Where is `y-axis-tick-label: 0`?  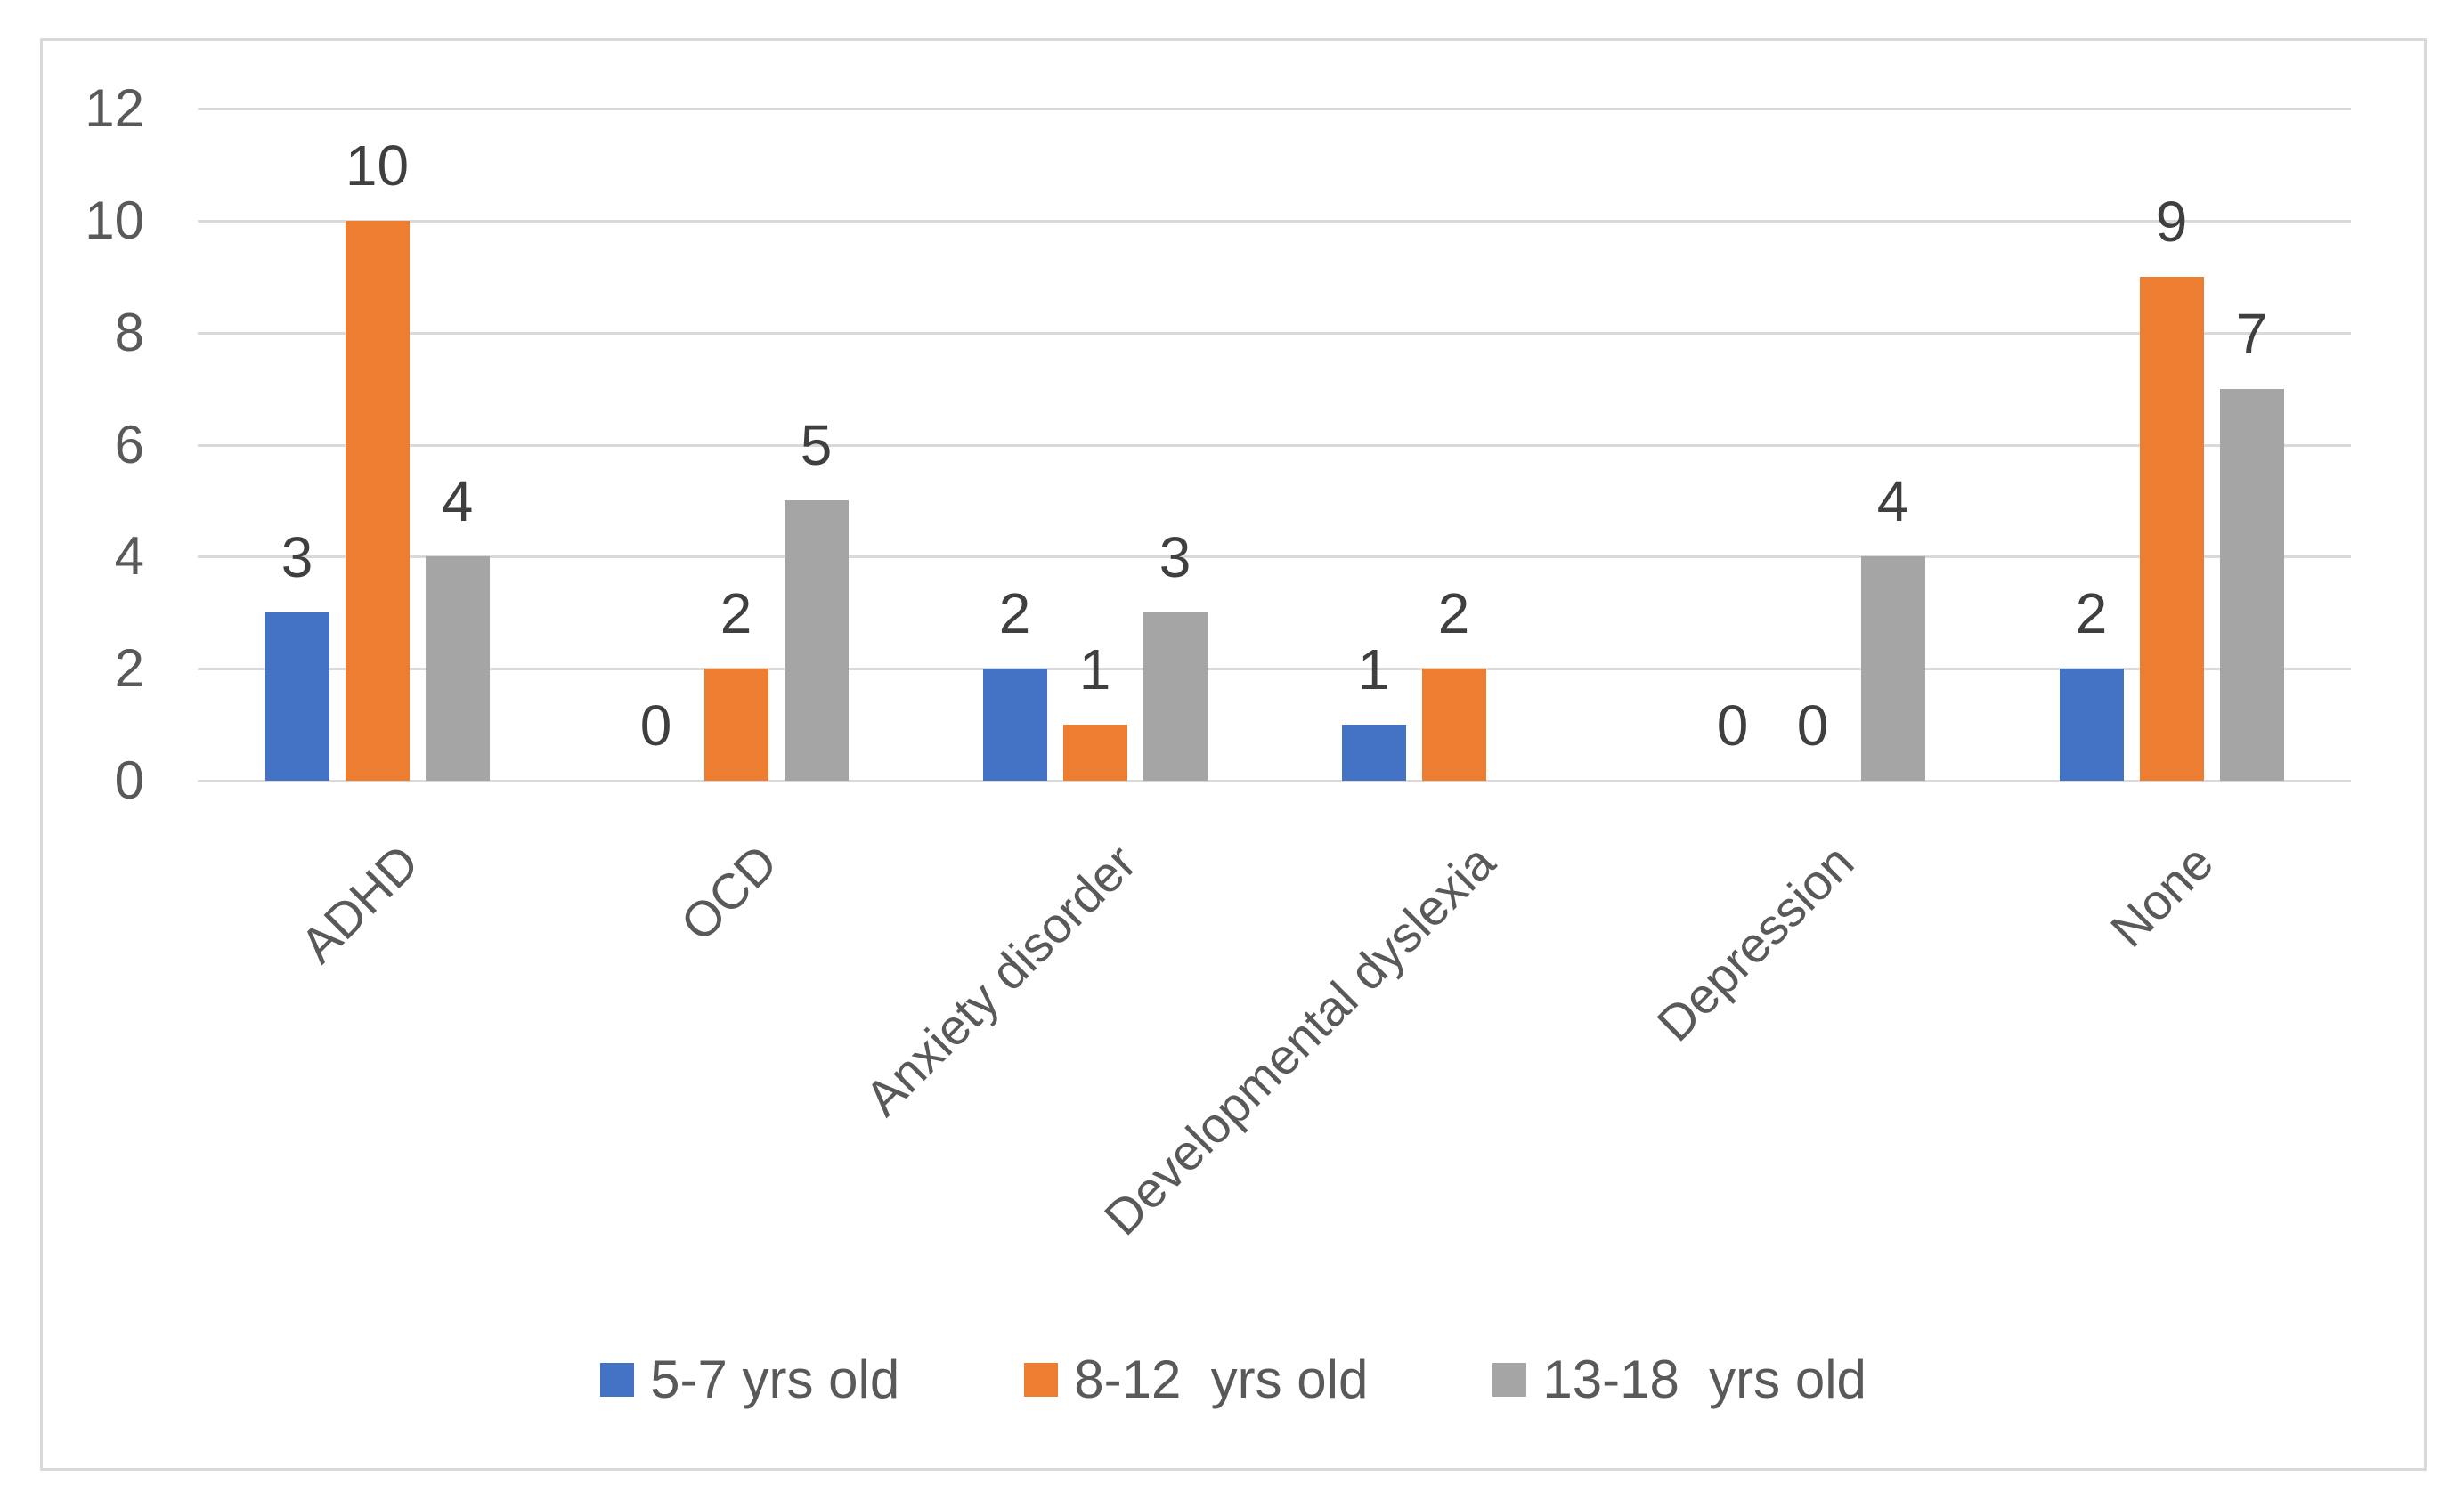
y-axis-tick-label: 0 is located at coordinates (129, 780).